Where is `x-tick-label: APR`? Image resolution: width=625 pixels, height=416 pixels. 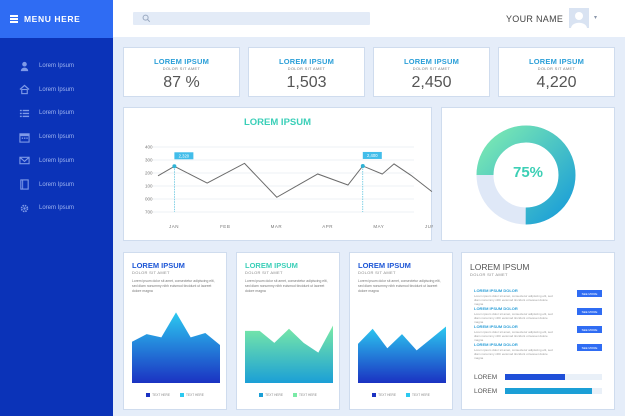
x-tick-label: APR is located at coordinates (327, 226).